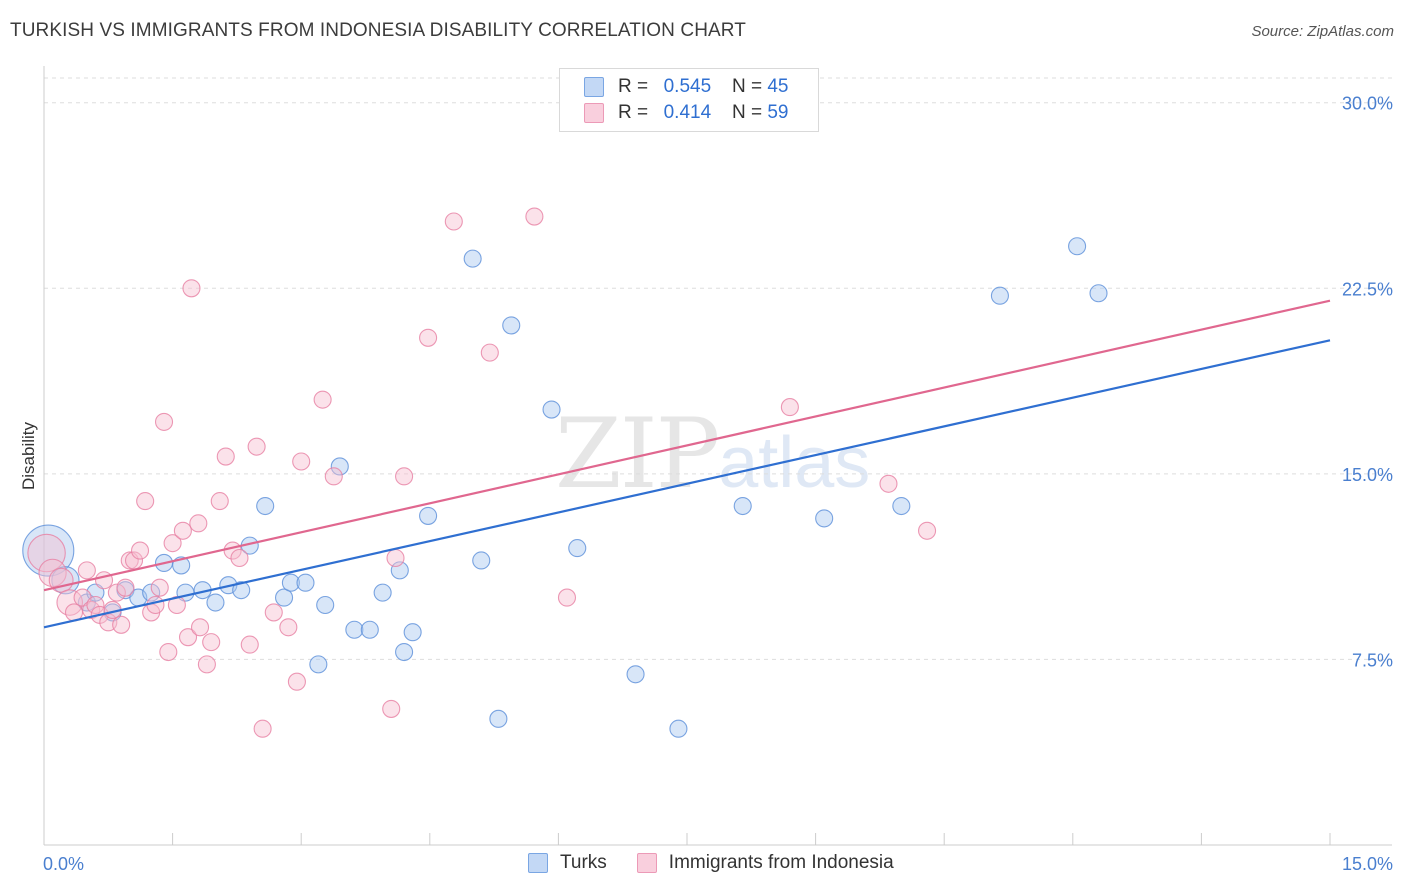 The height and width of the screenshot is (892, 1406). What do you see at coordinates (1322, 31) in the screenshot?
I see `source-credit: Source: ZipAtlas.com` at bounding box center [1322, 31].